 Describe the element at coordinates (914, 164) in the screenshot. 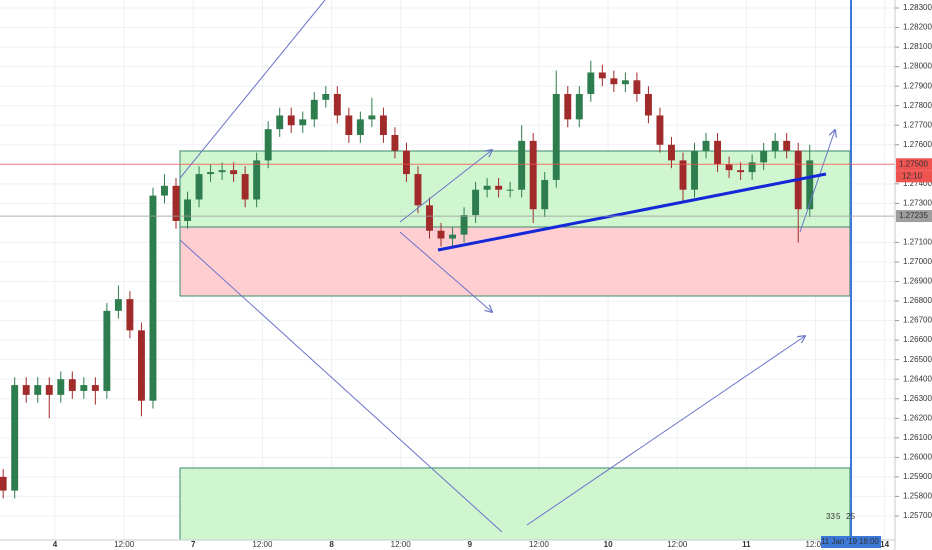

I see `price-label-box` at that location.